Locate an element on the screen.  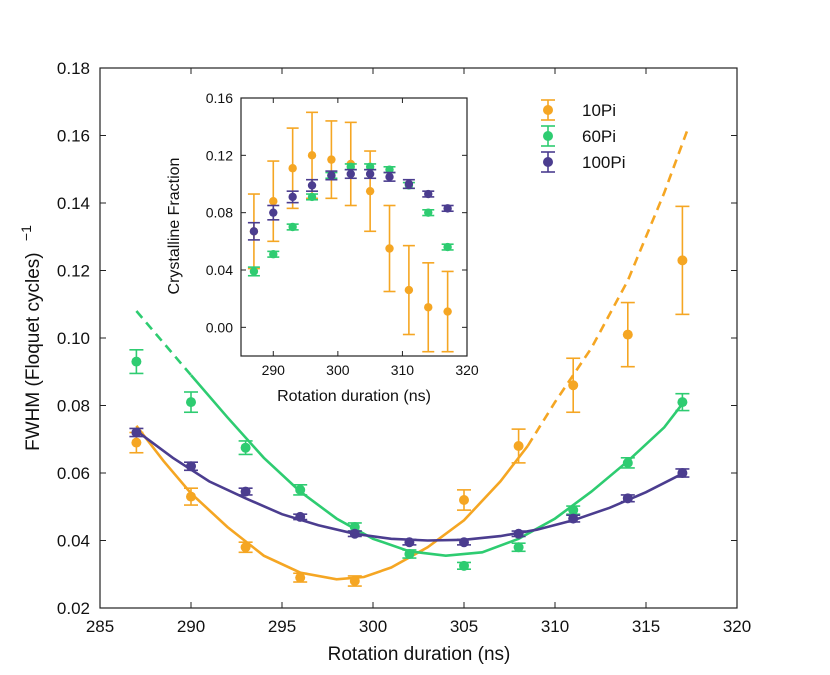
main-y-tick-label: 0.04 is located at coordinates (73, 541).